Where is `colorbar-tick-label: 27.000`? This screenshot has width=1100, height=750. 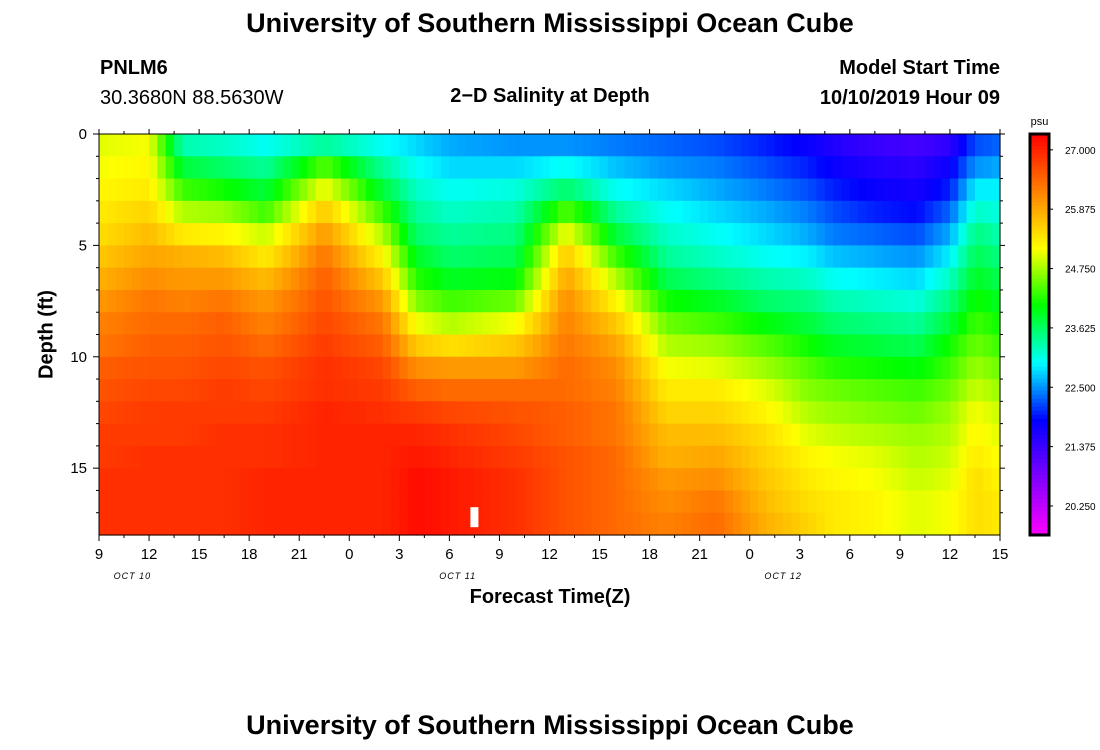
colorbar-tick-label: 27.000 is located at coordinates (1080, 151).